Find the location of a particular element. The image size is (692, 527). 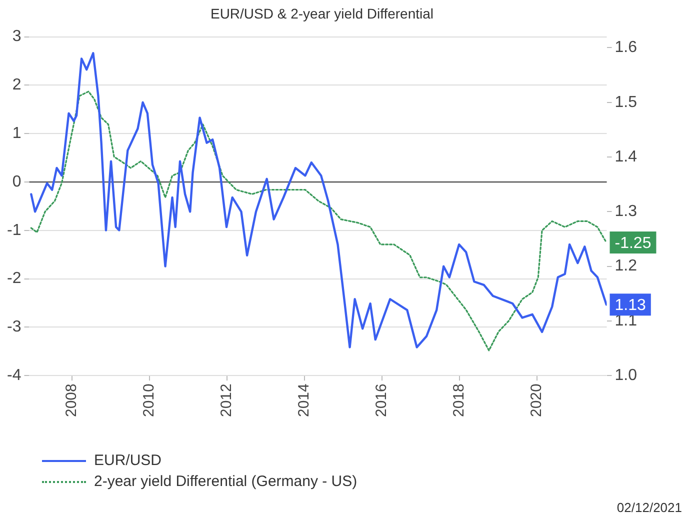

y-tick-label: 1 is located at coordinates (17, 133).